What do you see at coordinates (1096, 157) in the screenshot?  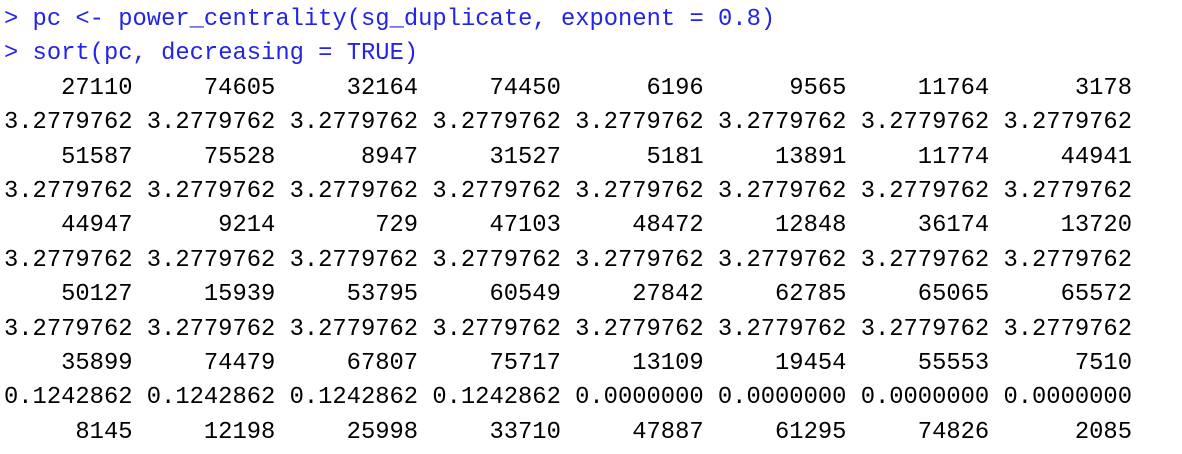 I see `node-id: 44941` at bounding box center [1096, 157].